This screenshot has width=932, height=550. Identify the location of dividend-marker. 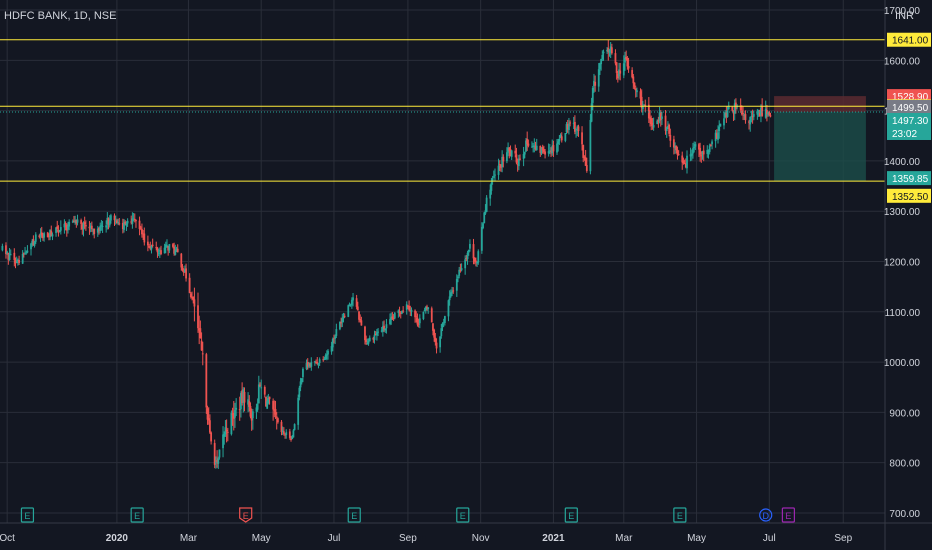
(766, 515).